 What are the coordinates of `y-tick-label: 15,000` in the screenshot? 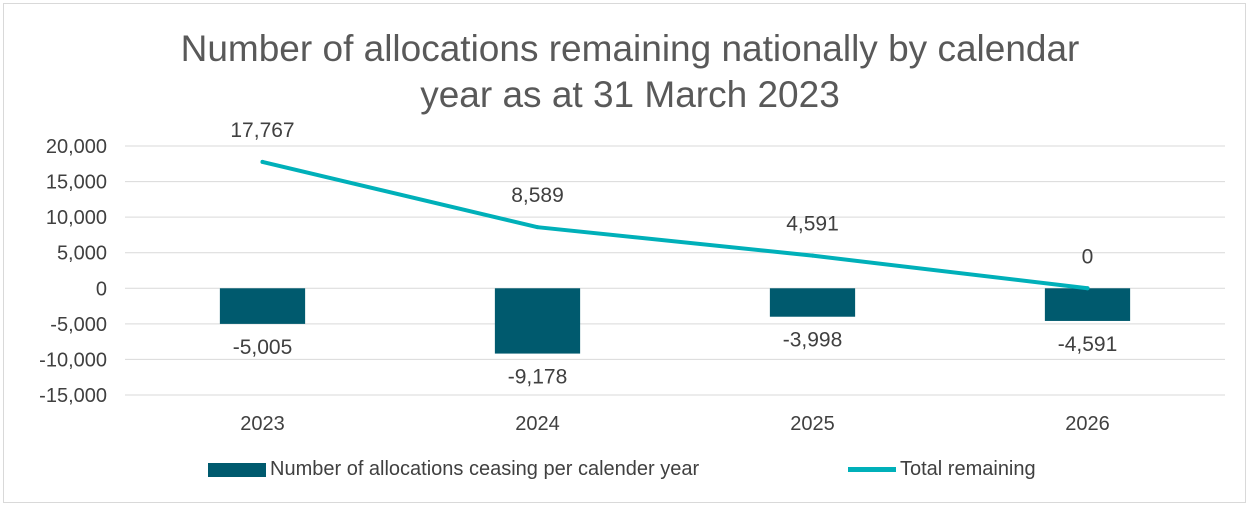 It's located at (76, 183).